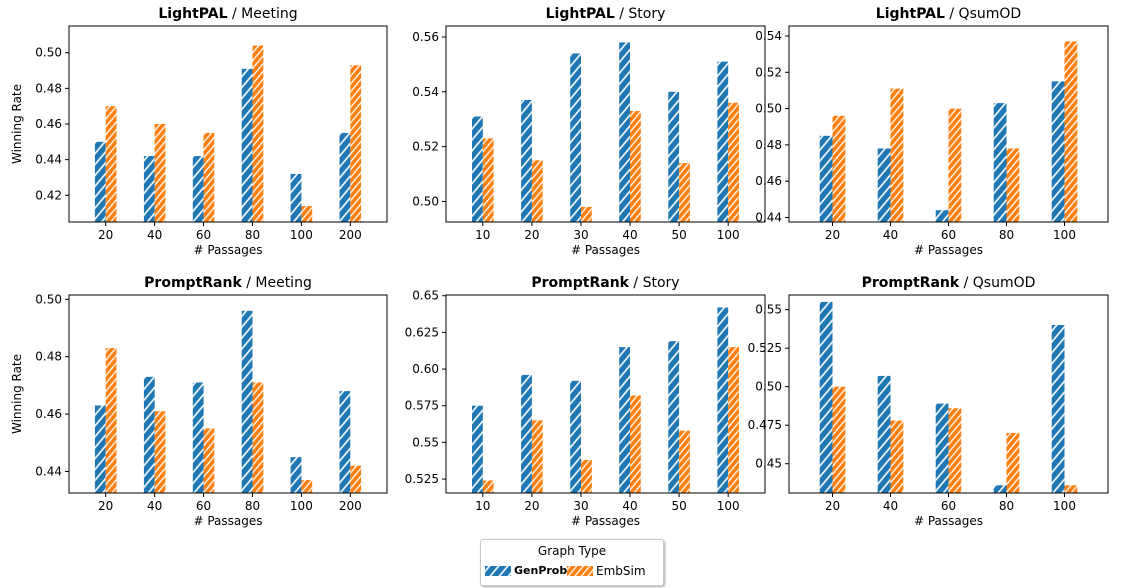 The image size is (1129, 588). I want to click on chart-title-bold: PromptRank, so click(193, 283).